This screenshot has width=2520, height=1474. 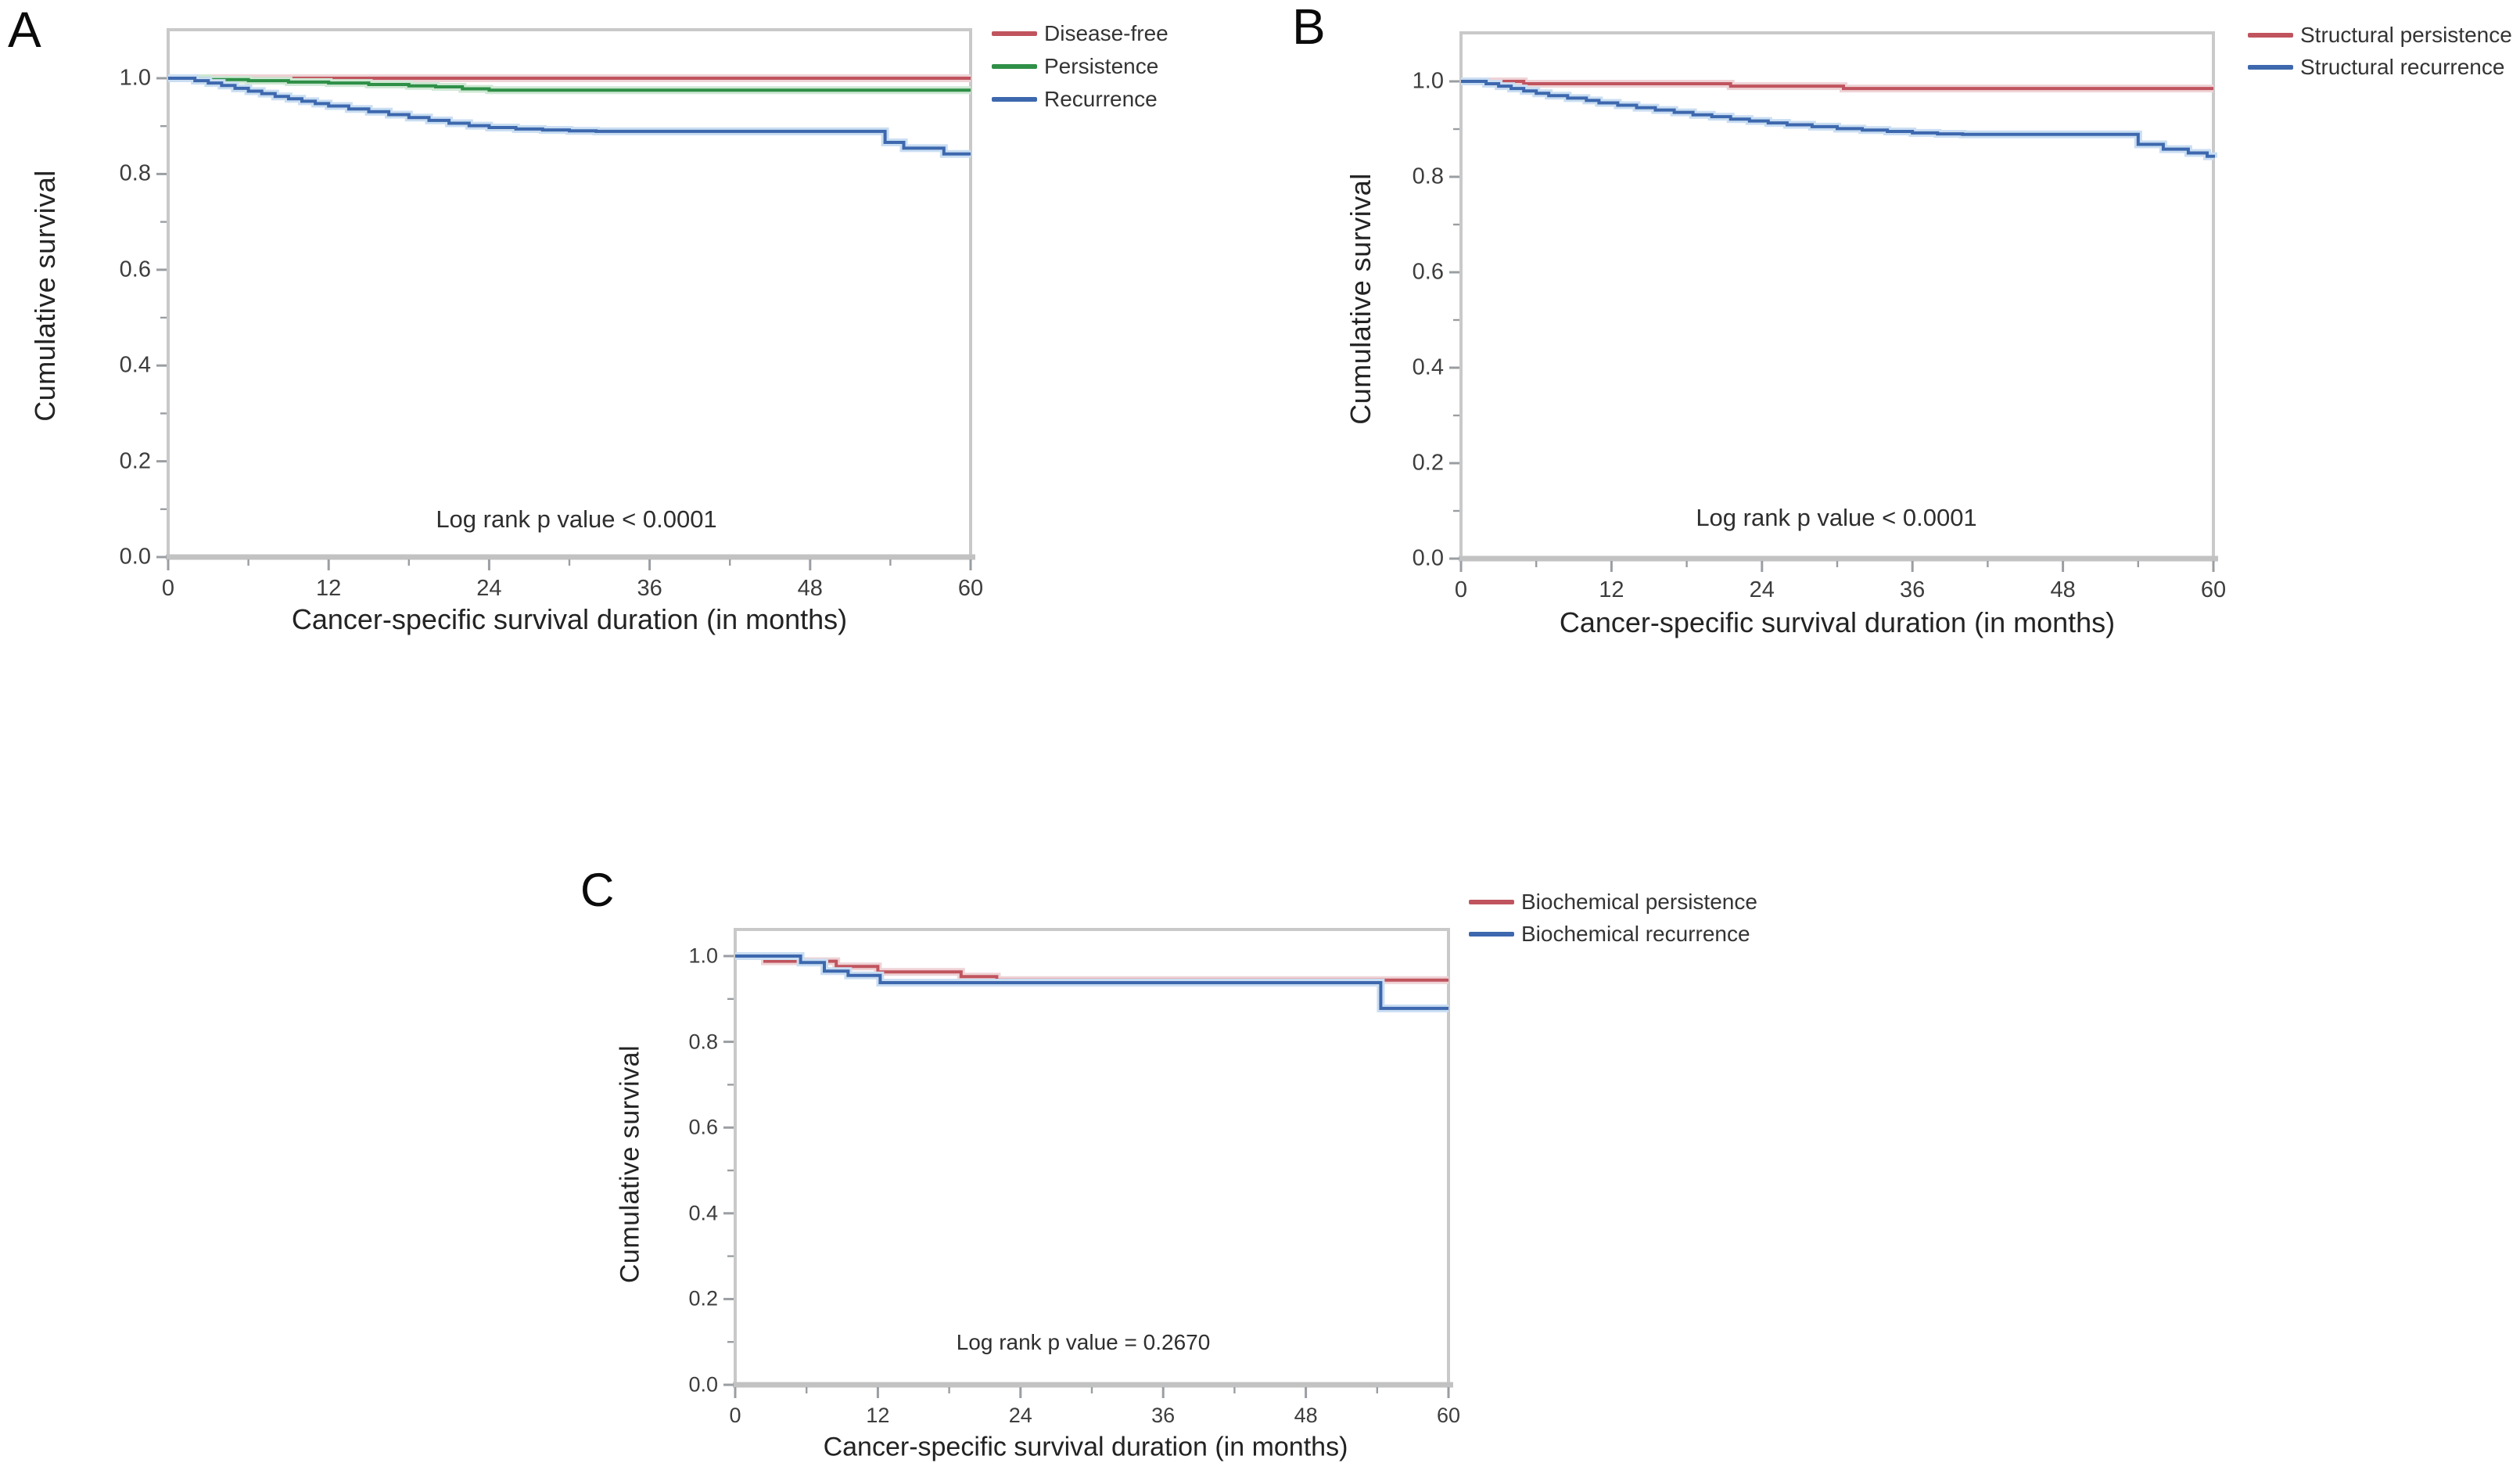 I want to click on legend-item: Biochemical recurrence, so click(x=1613, y=934).